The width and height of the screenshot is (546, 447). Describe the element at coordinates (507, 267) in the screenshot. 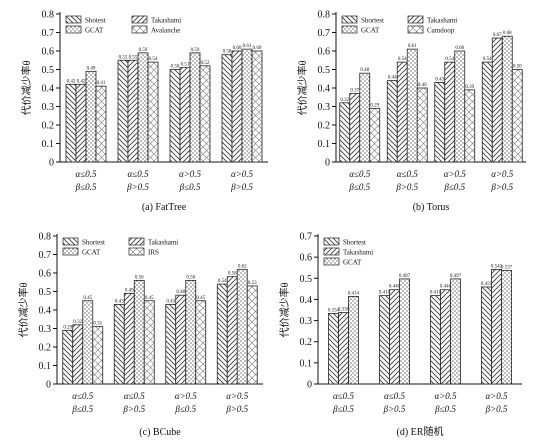

I see `data-label: 0.537` at that location.